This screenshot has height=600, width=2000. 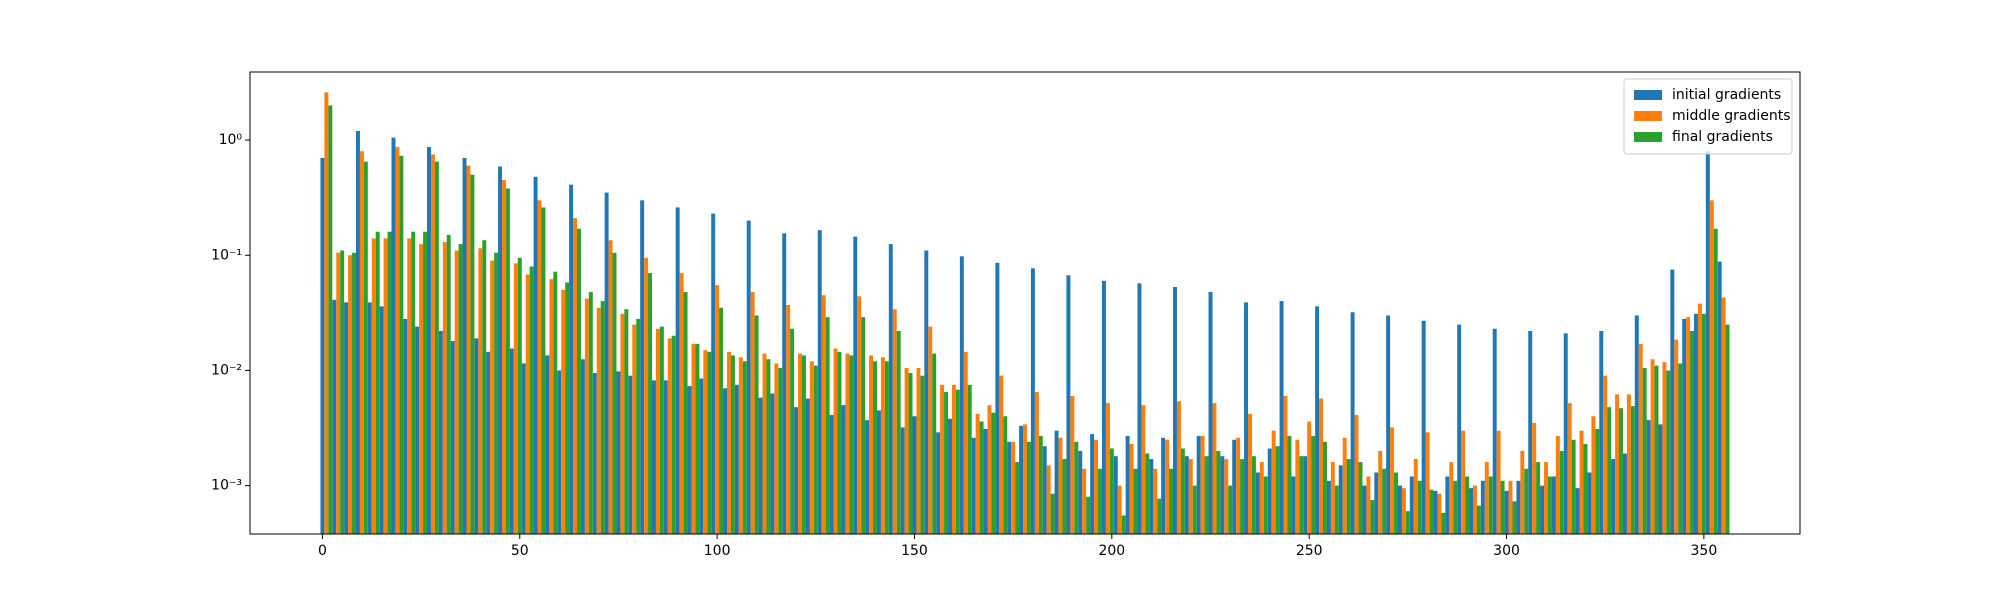 What do you see at coordinates (1708, 116) in the screenshot?
I see `legend-box` at bounding box center [1708, 116].